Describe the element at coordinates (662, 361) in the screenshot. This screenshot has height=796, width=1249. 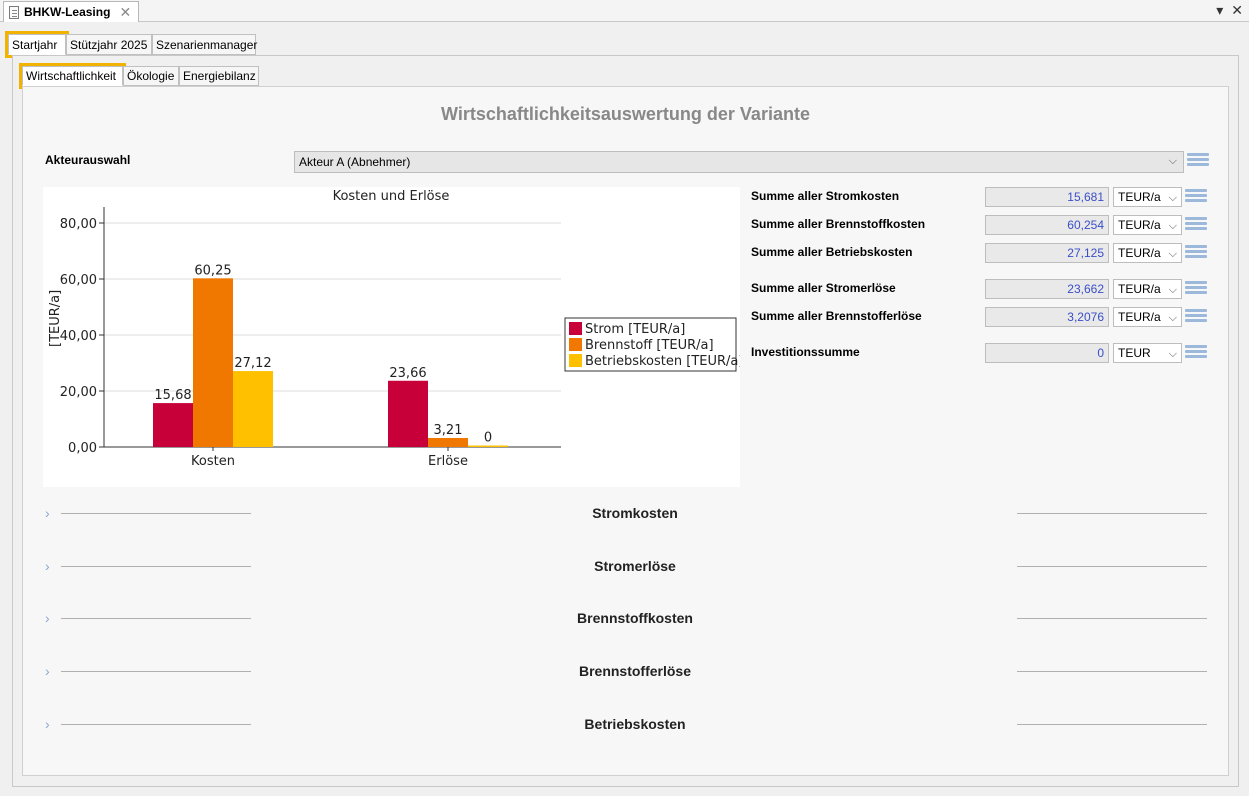
I see `legend-label: Betriebskosten [TEUR/a]` at that location.